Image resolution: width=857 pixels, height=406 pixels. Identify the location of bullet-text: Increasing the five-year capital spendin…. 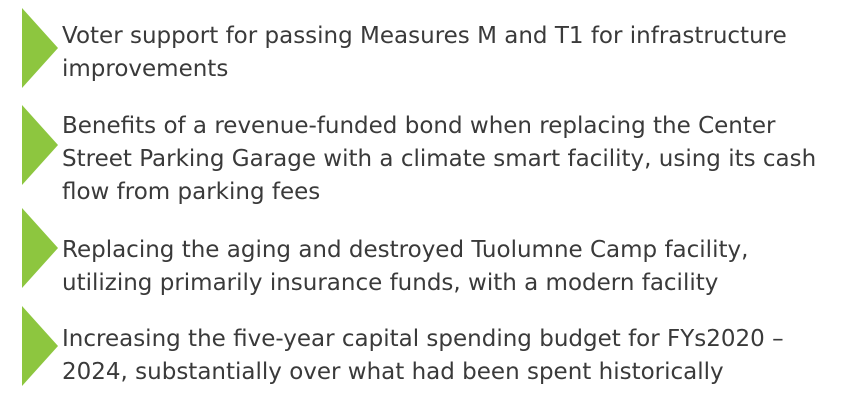
(423, 355).